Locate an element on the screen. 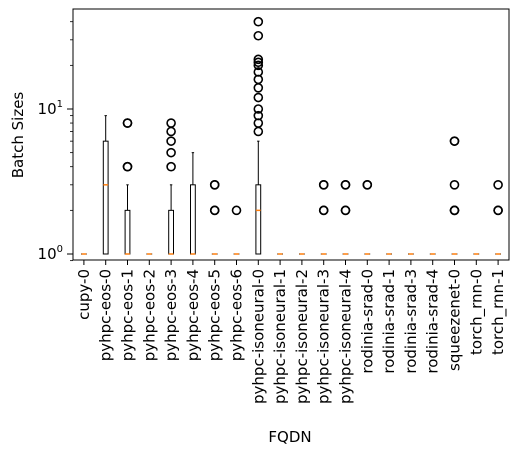 This screenshot has width=516, height=458. x-tick-label: torch_rnn-0 is located at coordinates (476, 312).